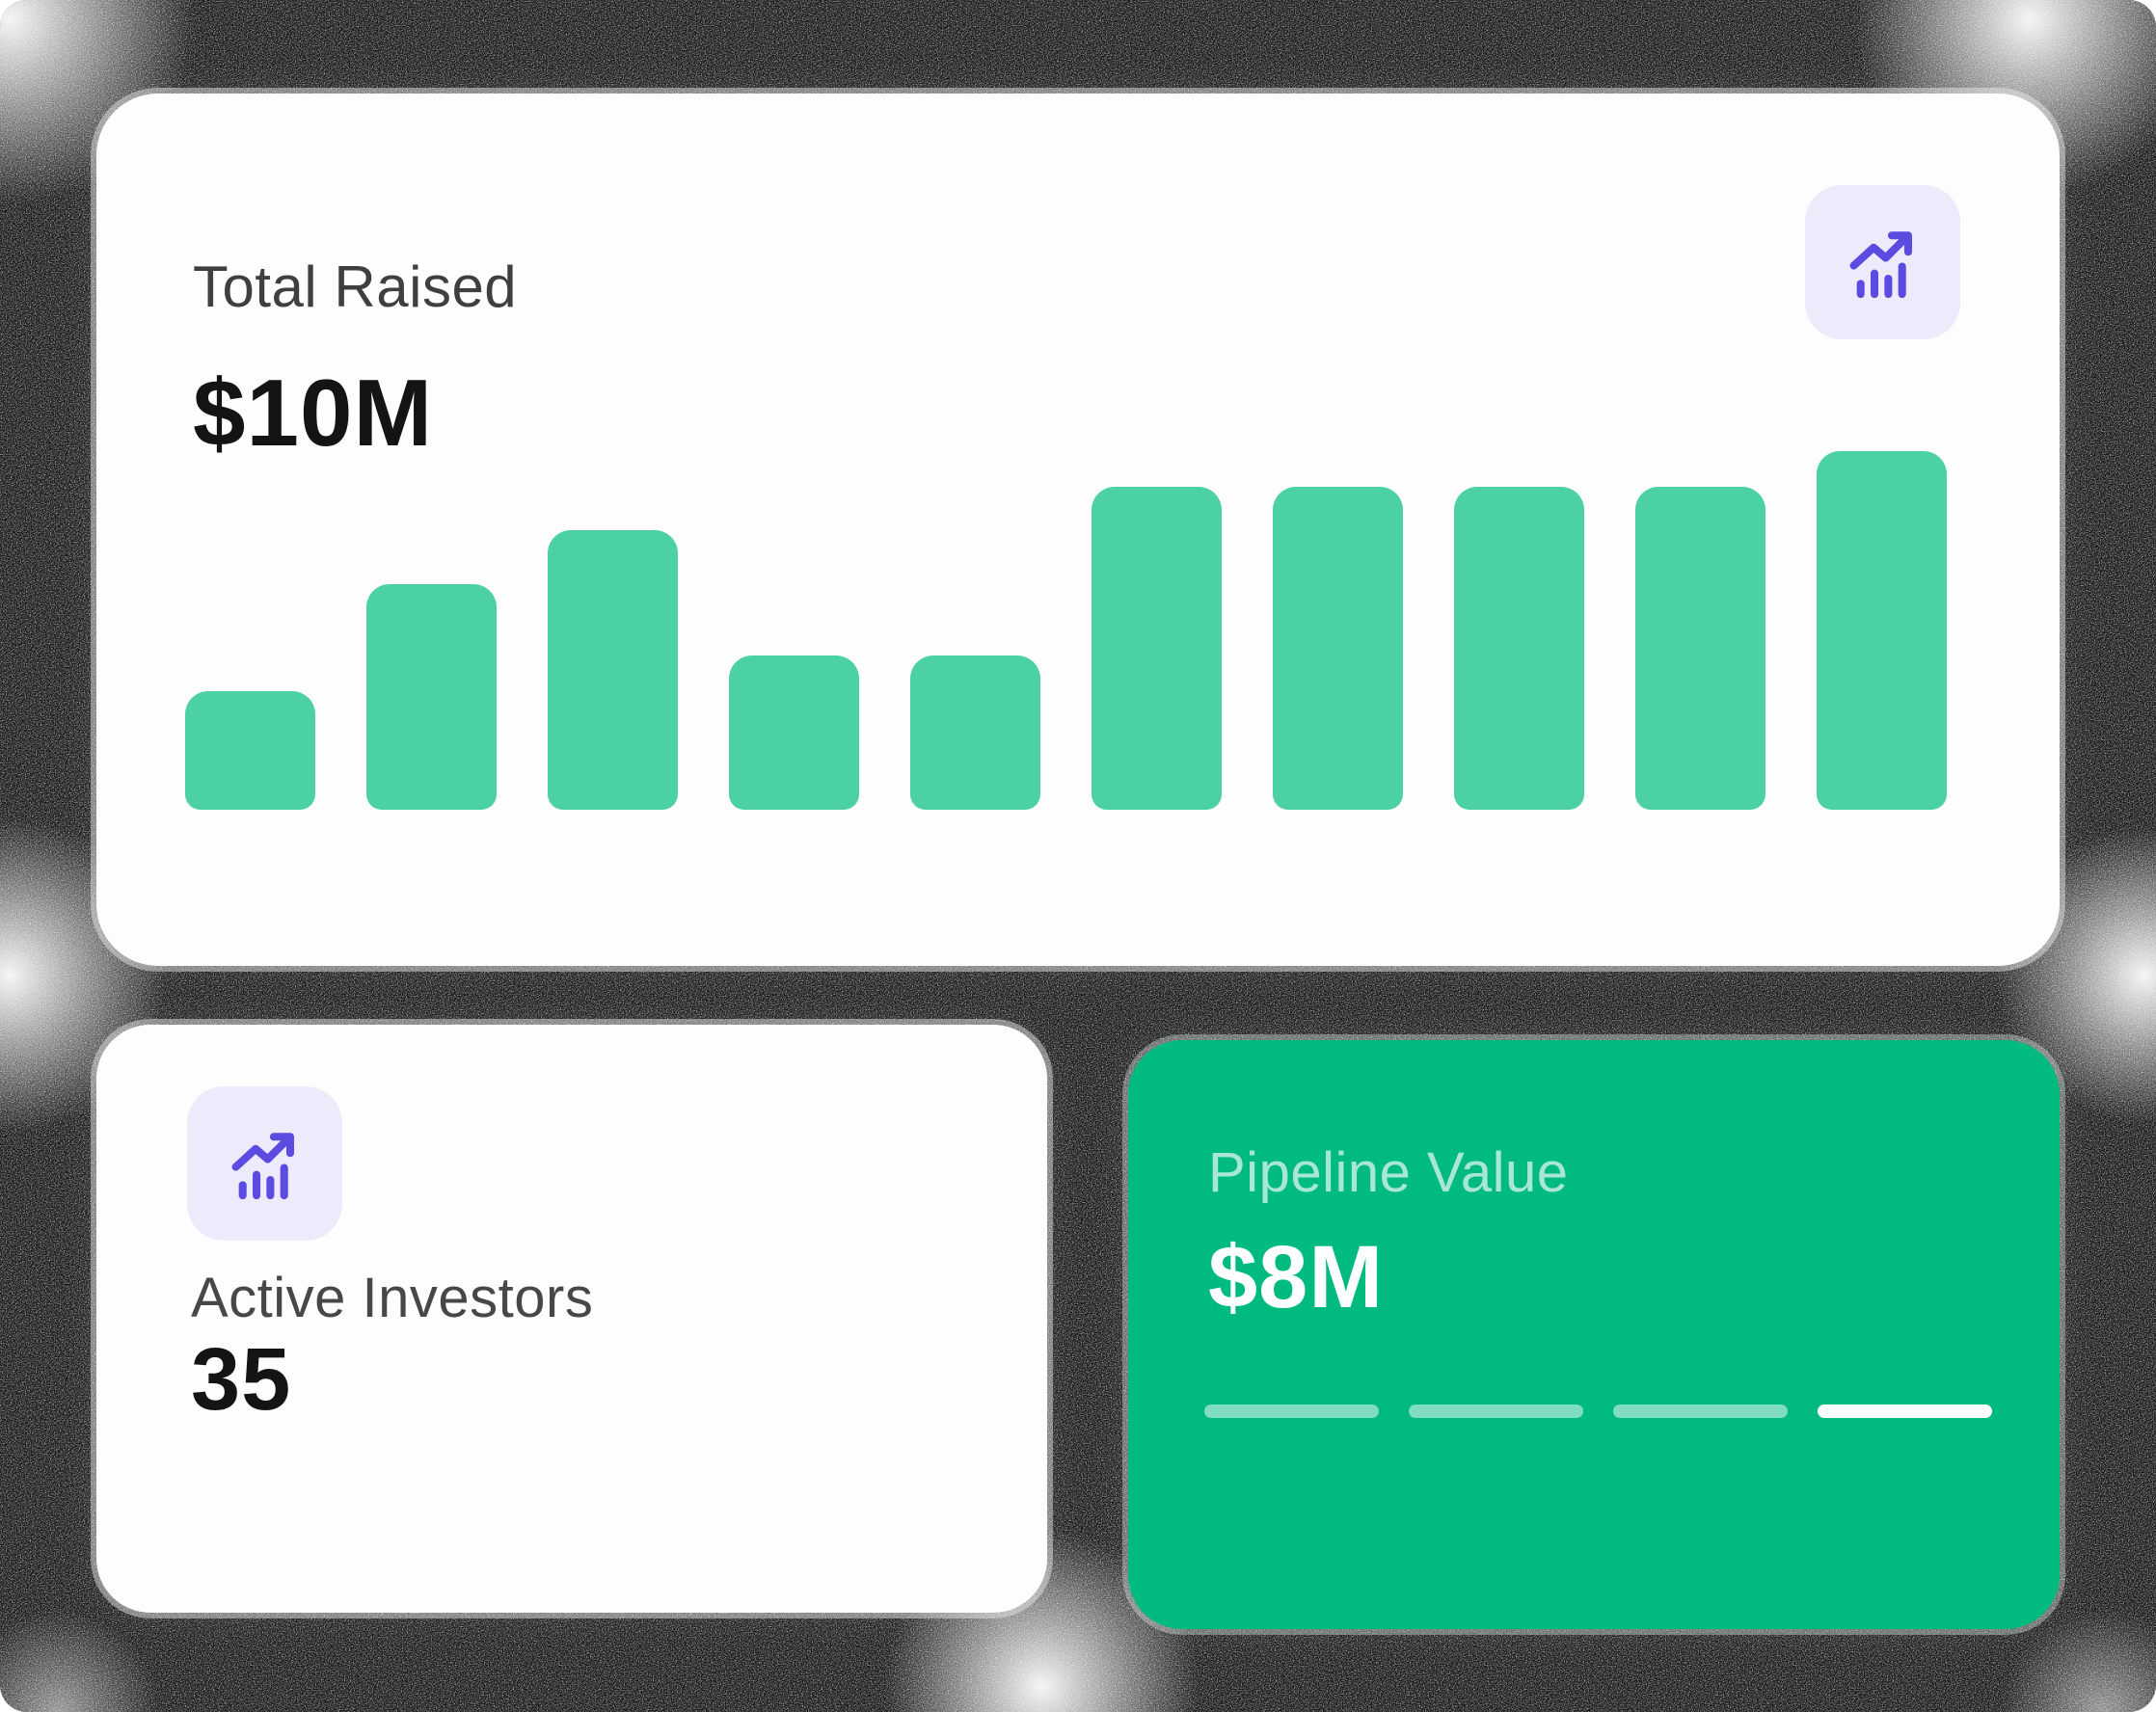 The height and width of the screenshot is (1712, 2156). What do you see at coordinates (313, 413) in the screenshot?
I see `total-raised-value: $10M` at bounding box center [313, 413].